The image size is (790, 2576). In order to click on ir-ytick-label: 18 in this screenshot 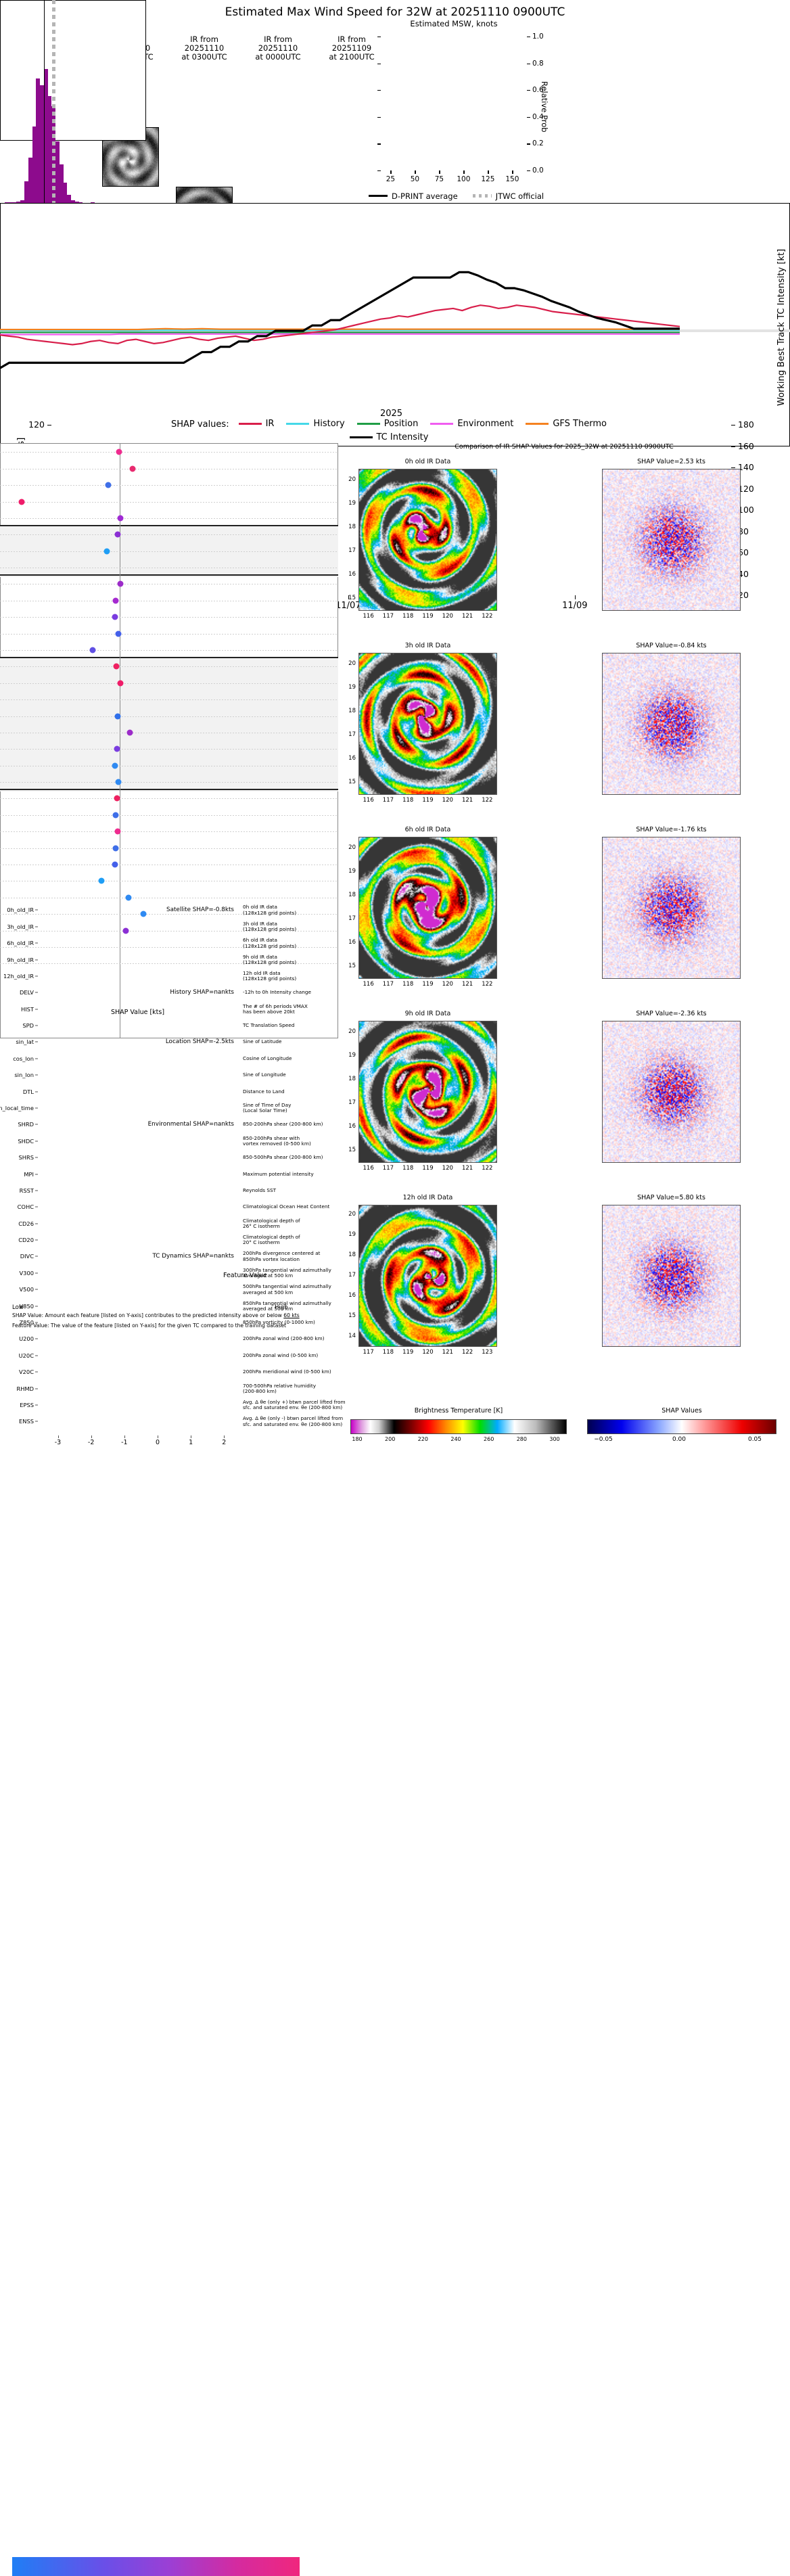, I will do `click(350, 527)`.